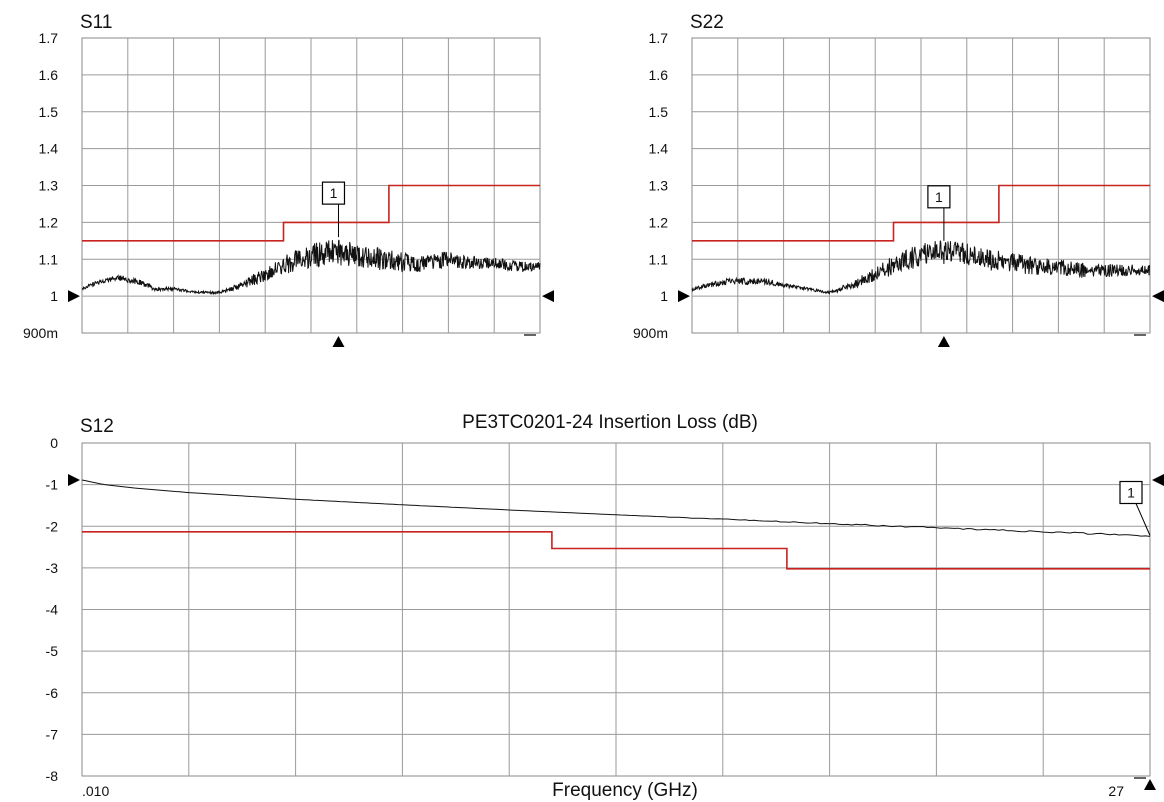  What do you see at coordinates (52, 734) in the screenshot?
I see `s12-y-tick-label: -7` at bounding box center [52, 734].